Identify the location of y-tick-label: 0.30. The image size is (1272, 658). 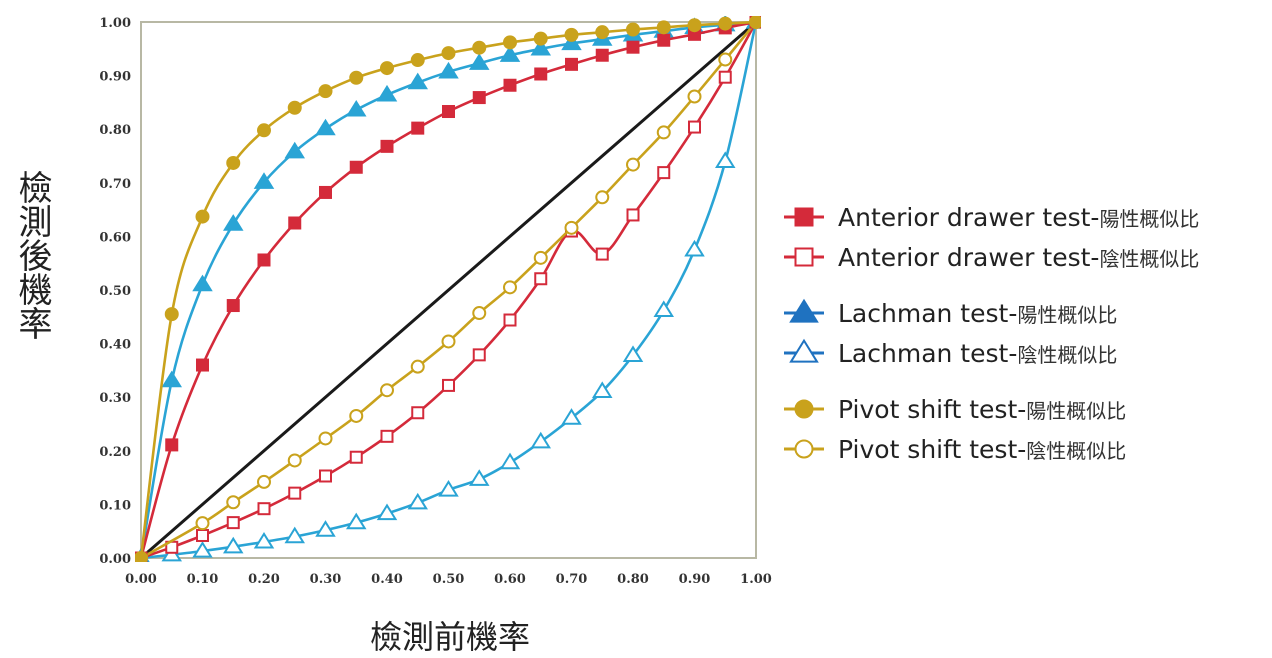
(115, 398).